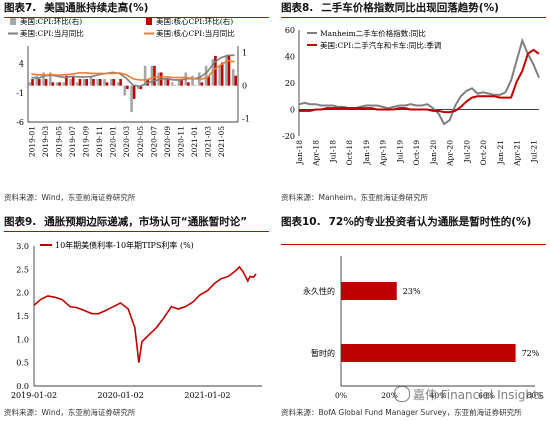  Describe the element at coordinates (208, 141) in the screenshot. I see `x-tick-label: 2021-03` at that location.